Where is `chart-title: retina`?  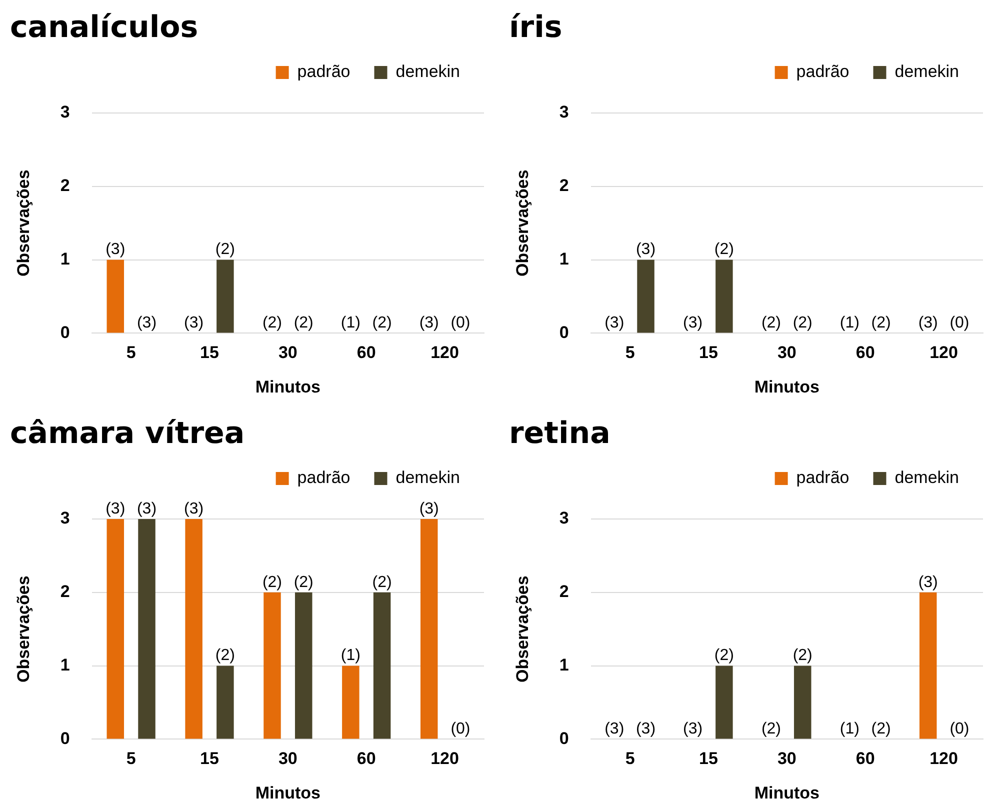
chart-title: retina is located at coordinates (559, 433).